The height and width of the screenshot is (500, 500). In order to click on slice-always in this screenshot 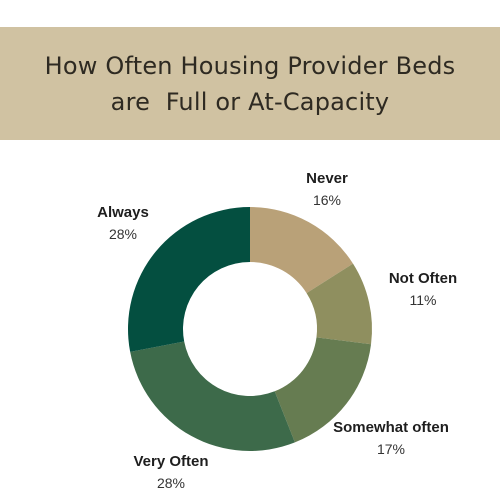, I will do `click(188, 279)`.